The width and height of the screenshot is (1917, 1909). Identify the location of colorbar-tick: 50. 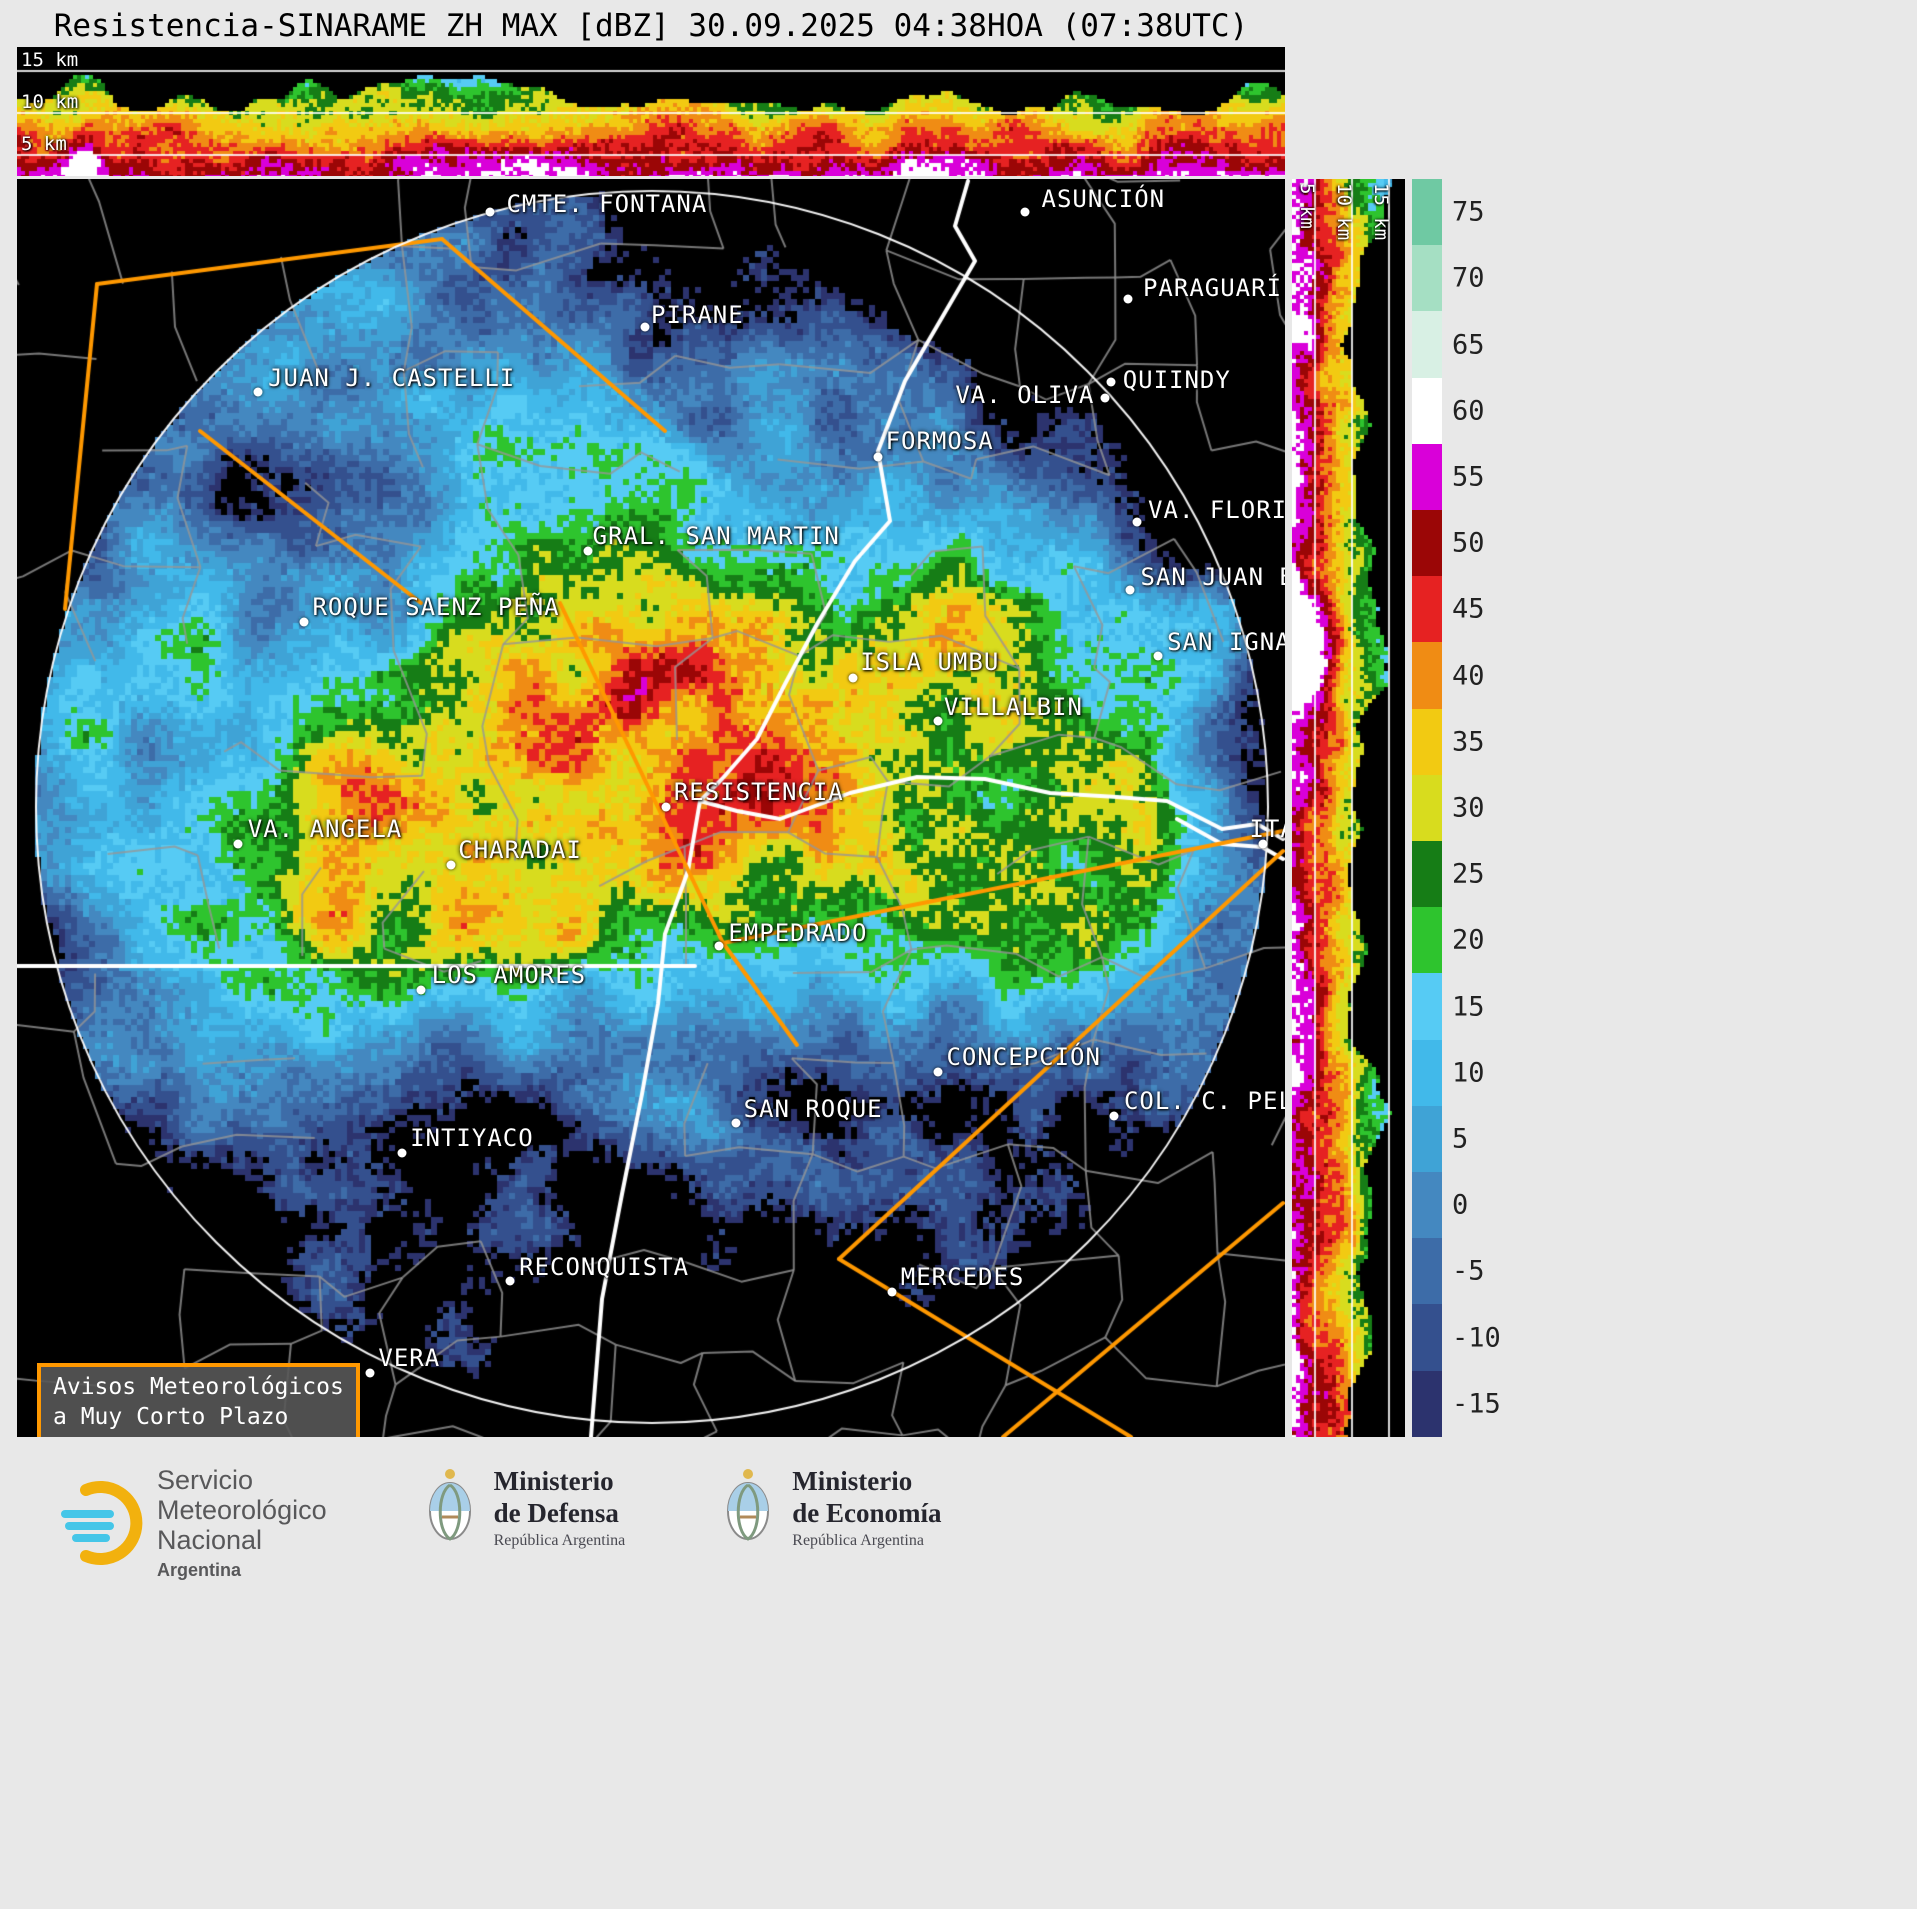
(1468, 543).